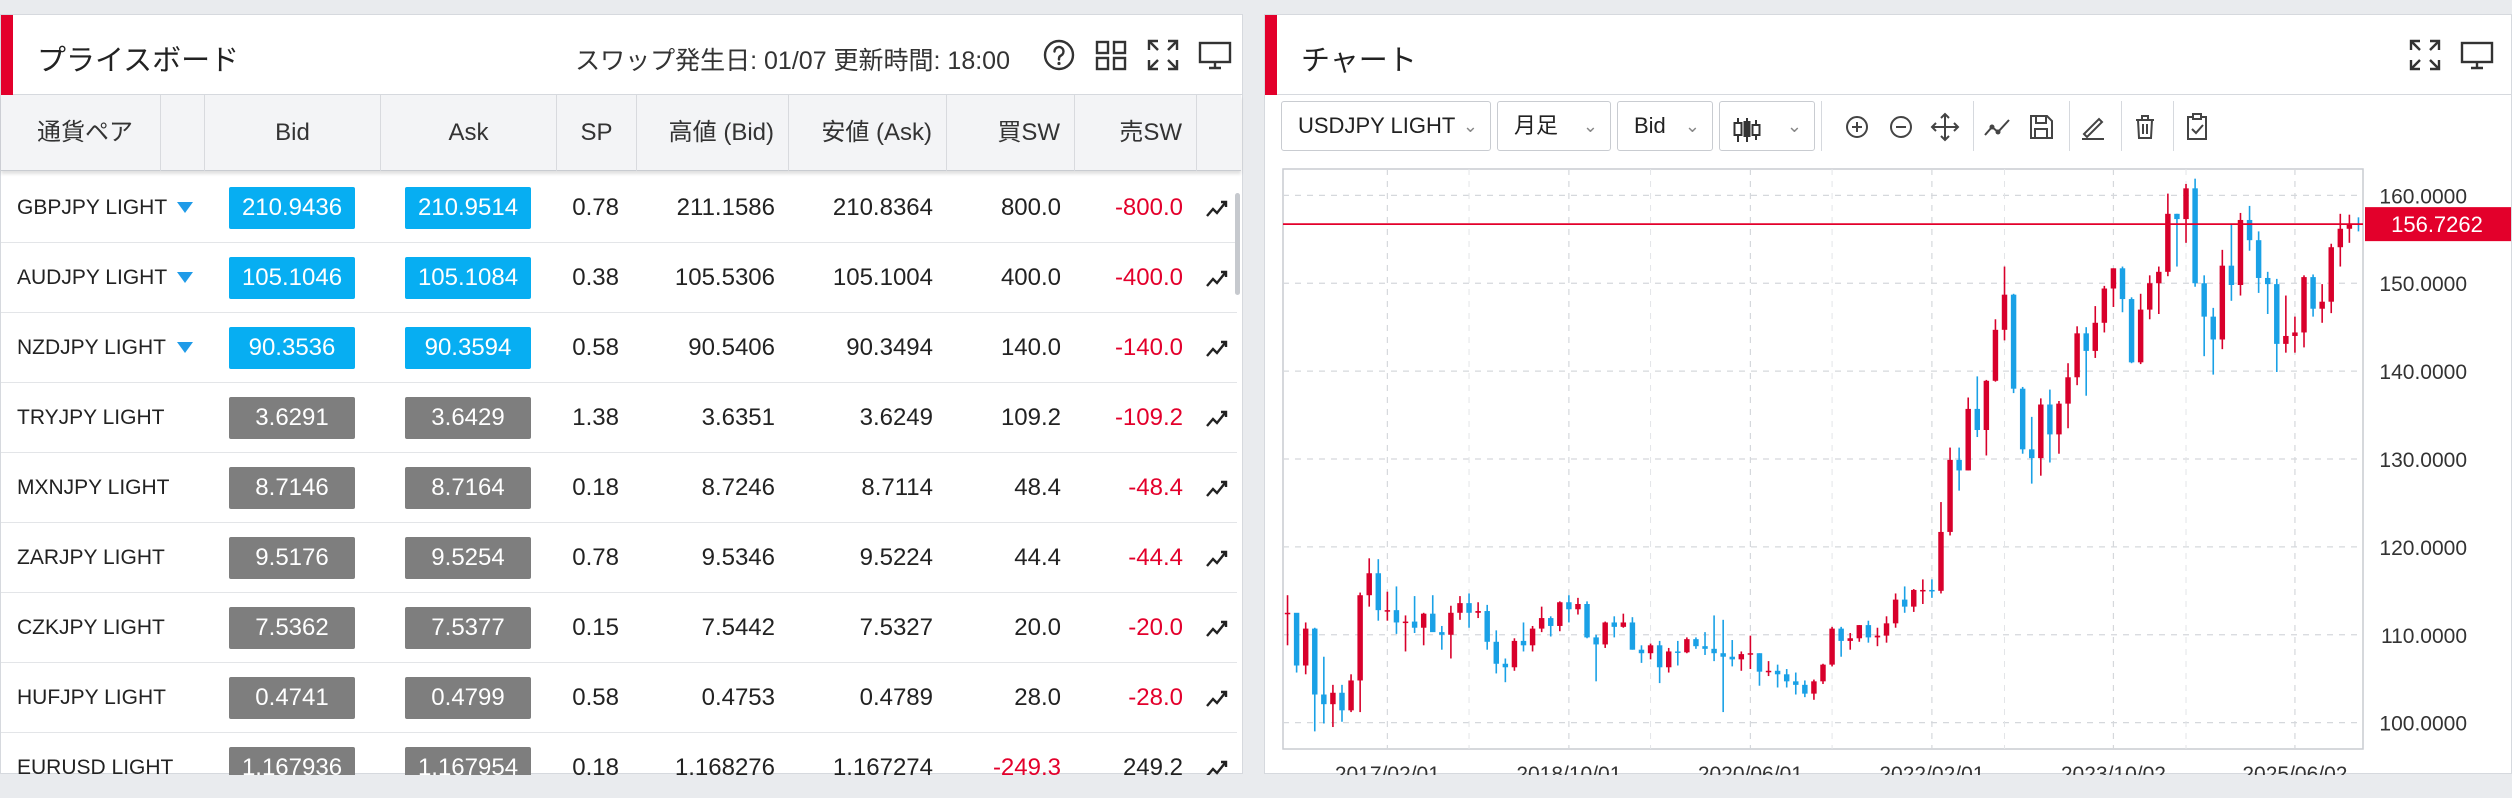  Describe the element at coordinates (1665, 126) in the screenshot. I see `price-type-select: Bid ⌄` at that location.